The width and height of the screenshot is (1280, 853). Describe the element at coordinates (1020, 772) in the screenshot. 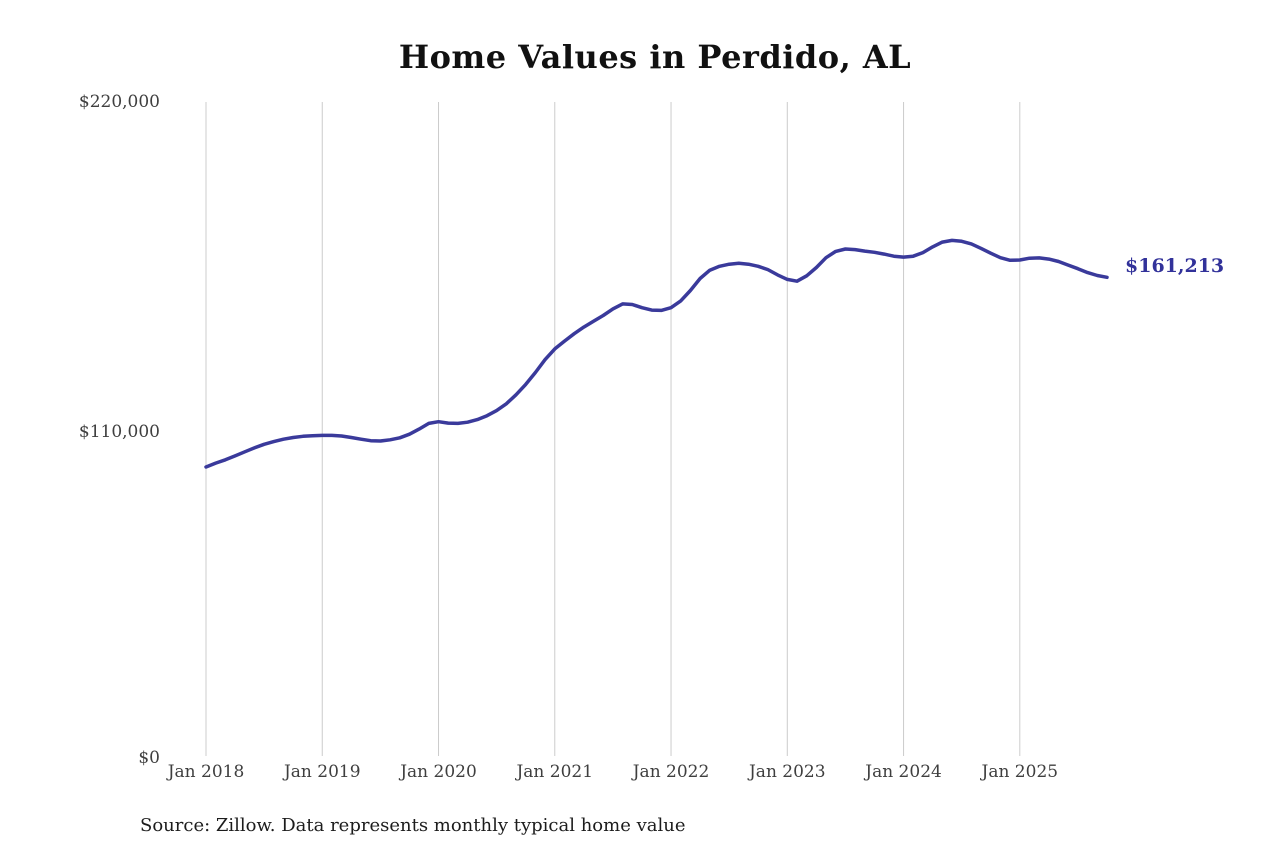

I see `x-axis-label: Jan 2025` at that location.